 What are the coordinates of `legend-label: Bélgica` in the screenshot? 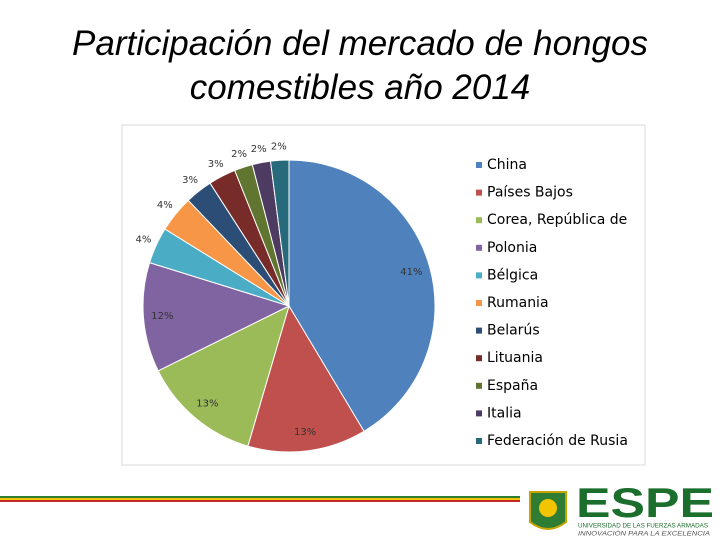 It's located at (512, 275).